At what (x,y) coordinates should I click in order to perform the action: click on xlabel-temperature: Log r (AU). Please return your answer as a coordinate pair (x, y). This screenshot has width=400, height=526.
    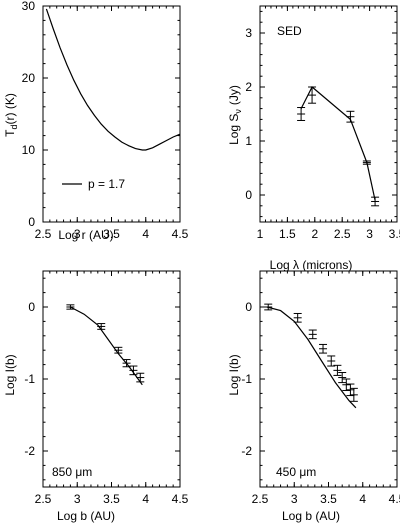
    Looking at the image, I should click on (85, 235).